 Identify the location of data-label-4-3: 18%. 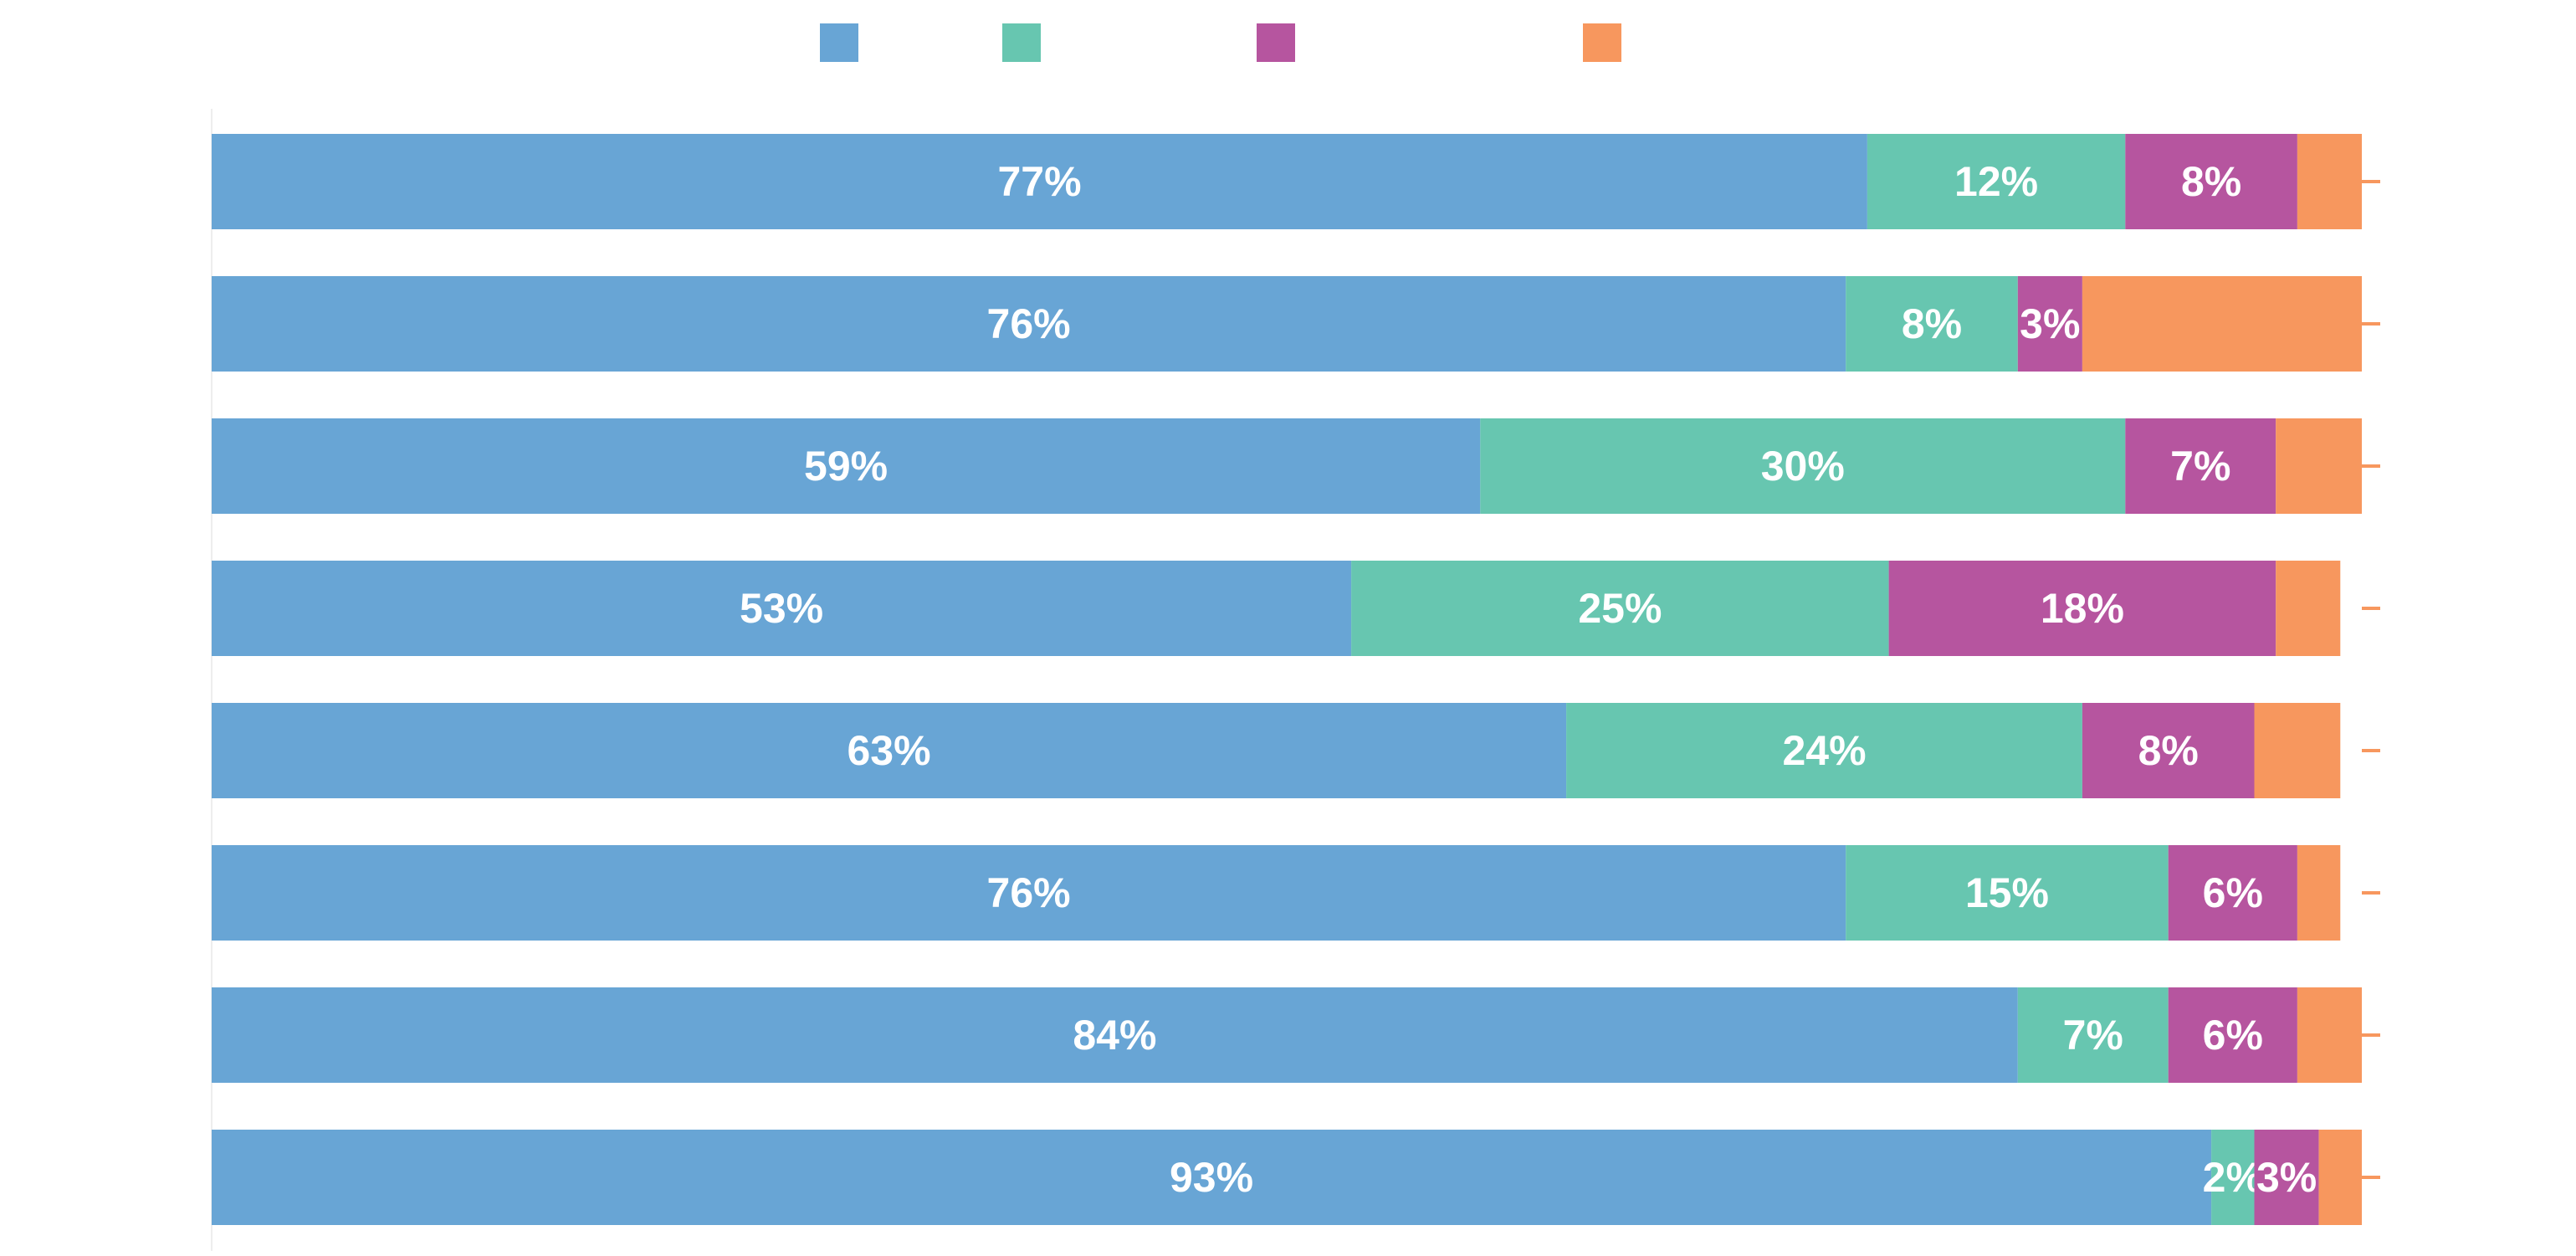
(2083, 608).